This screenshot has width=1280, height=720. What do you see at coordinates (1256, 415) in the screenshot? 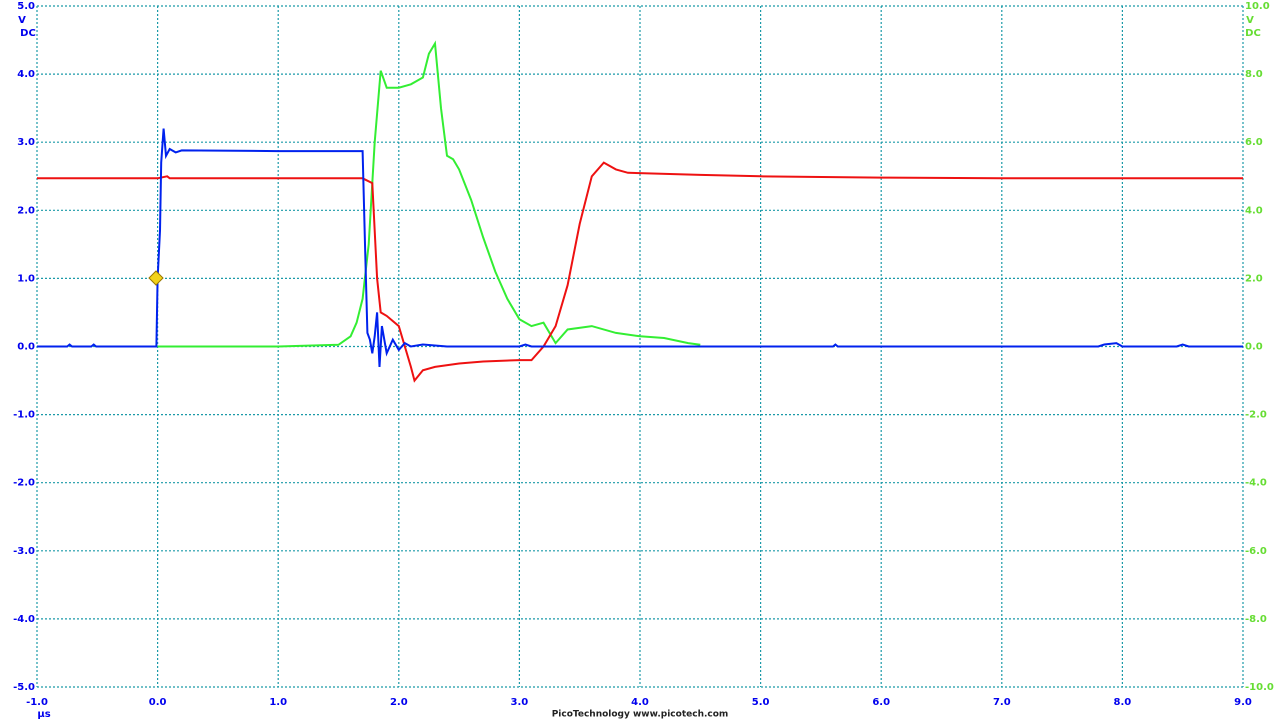
I see `y2-tick-label: -2.0` at bounding box center [1256, 415].